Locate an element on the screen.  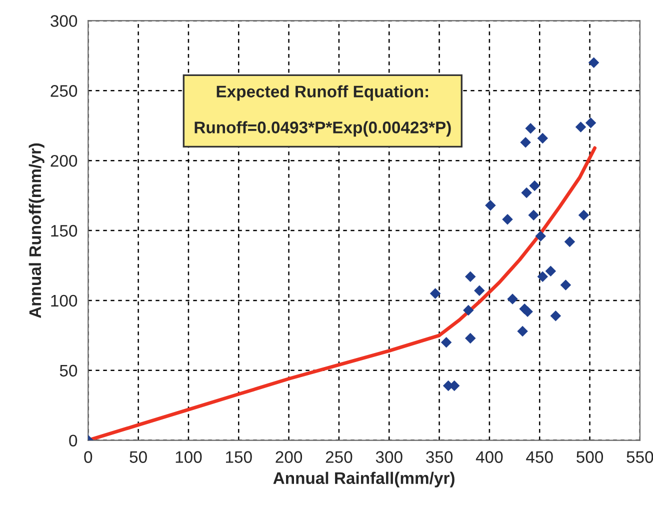
x-tick-label: 200 is located at coordinates (289, 457).